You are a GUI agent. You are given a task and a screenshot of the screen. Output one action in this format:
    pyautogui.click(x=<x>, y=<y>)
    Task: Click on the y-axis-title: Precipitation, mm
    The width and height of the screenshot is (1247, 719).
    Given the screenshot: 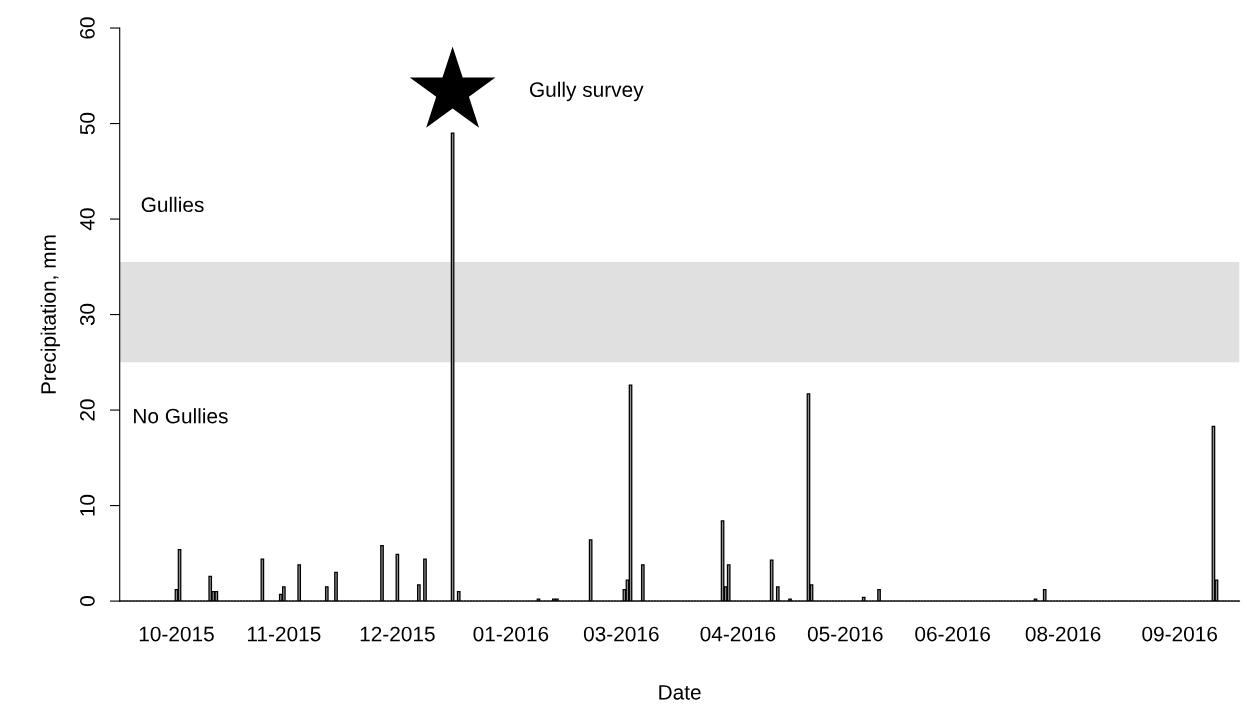 What is the action you would take?
    pyautogui.click(x=50, y=314)
    